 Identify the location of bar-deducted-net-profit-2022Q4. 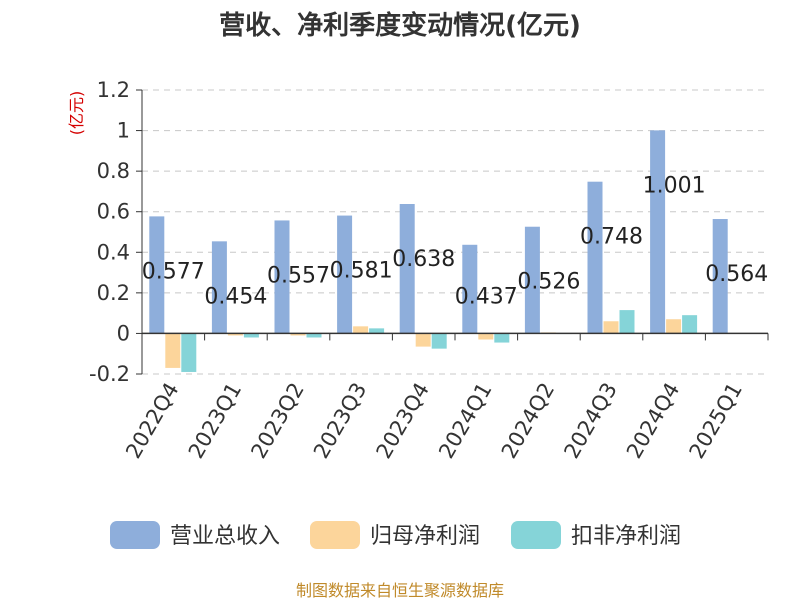
(189, 352).